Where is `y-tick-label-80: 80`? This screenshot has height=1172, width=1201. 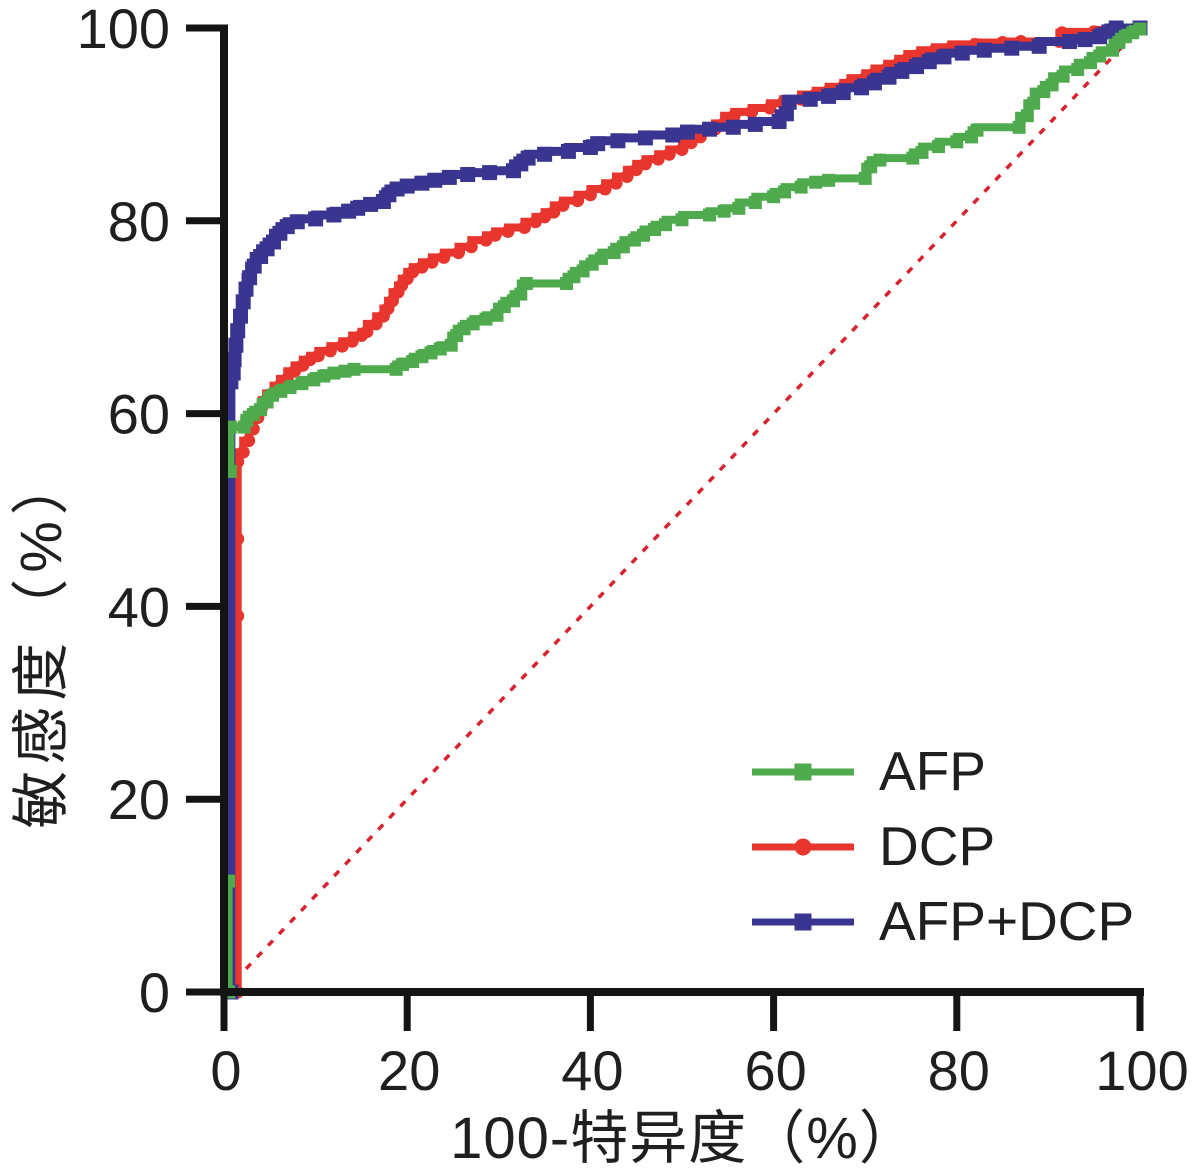
y-tick-label-80: 80 is located at coordinates (139, 221).